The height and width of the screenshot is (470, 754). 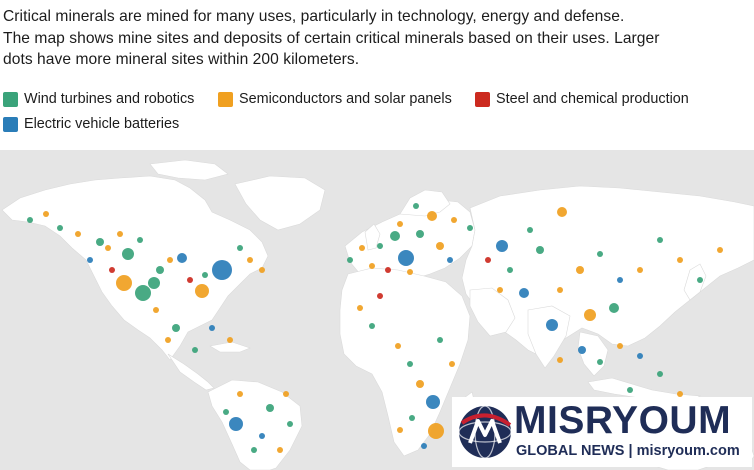 I want to click on land-greenland, so click(x=280, y=203).